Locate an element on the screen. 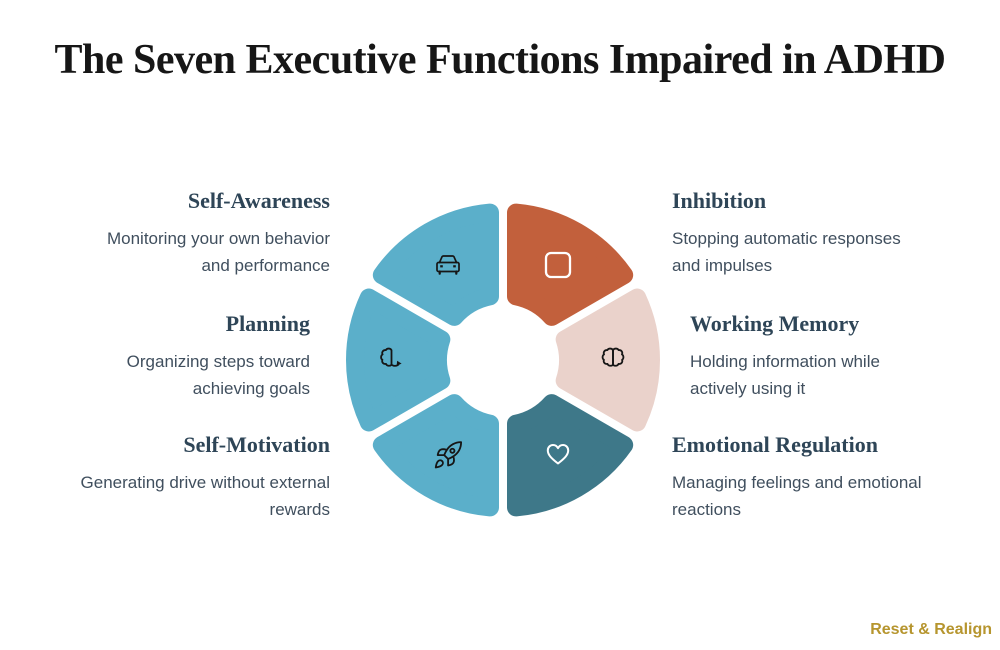  function-title: Planning is located at coordinates (267, 323).